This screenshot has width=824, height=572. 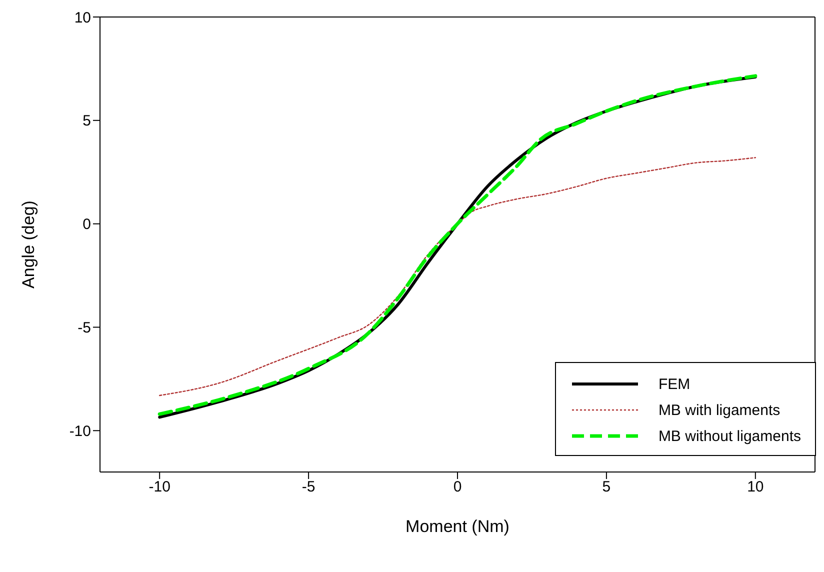 What do you see at coordinates (458, 526) in the screenshot?
I see `x-axis-title: Moment (Nm)` at bounding box center [458, 526].